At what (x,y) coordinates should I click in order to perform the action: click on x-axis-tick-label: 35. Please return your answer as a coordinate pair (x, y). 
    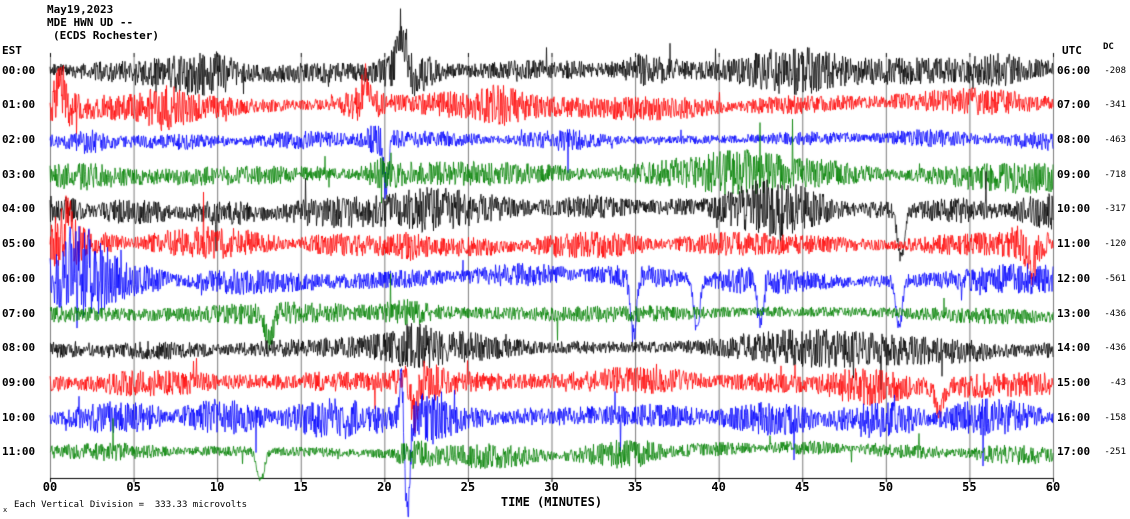
    Looking at the image, I should click on (635, 487).